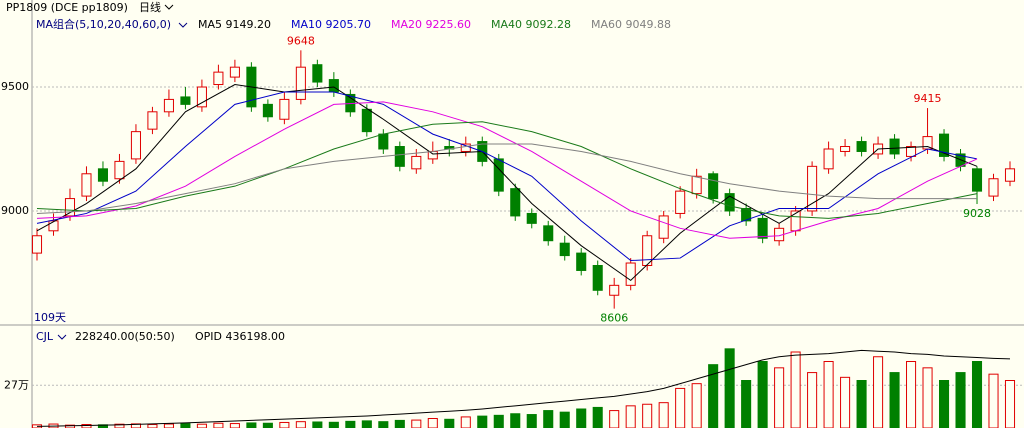 The width and height of the screenshot is (1024, 428). Describe the element at coordinates (125, 336) in the screenshot. I see `volume-value: 228240.00(50:50)` at that location.